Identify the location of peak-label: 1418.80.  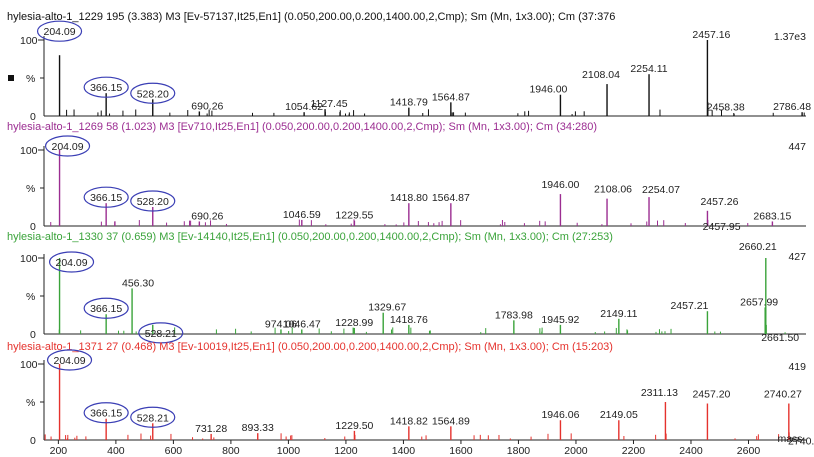
(409, 198).